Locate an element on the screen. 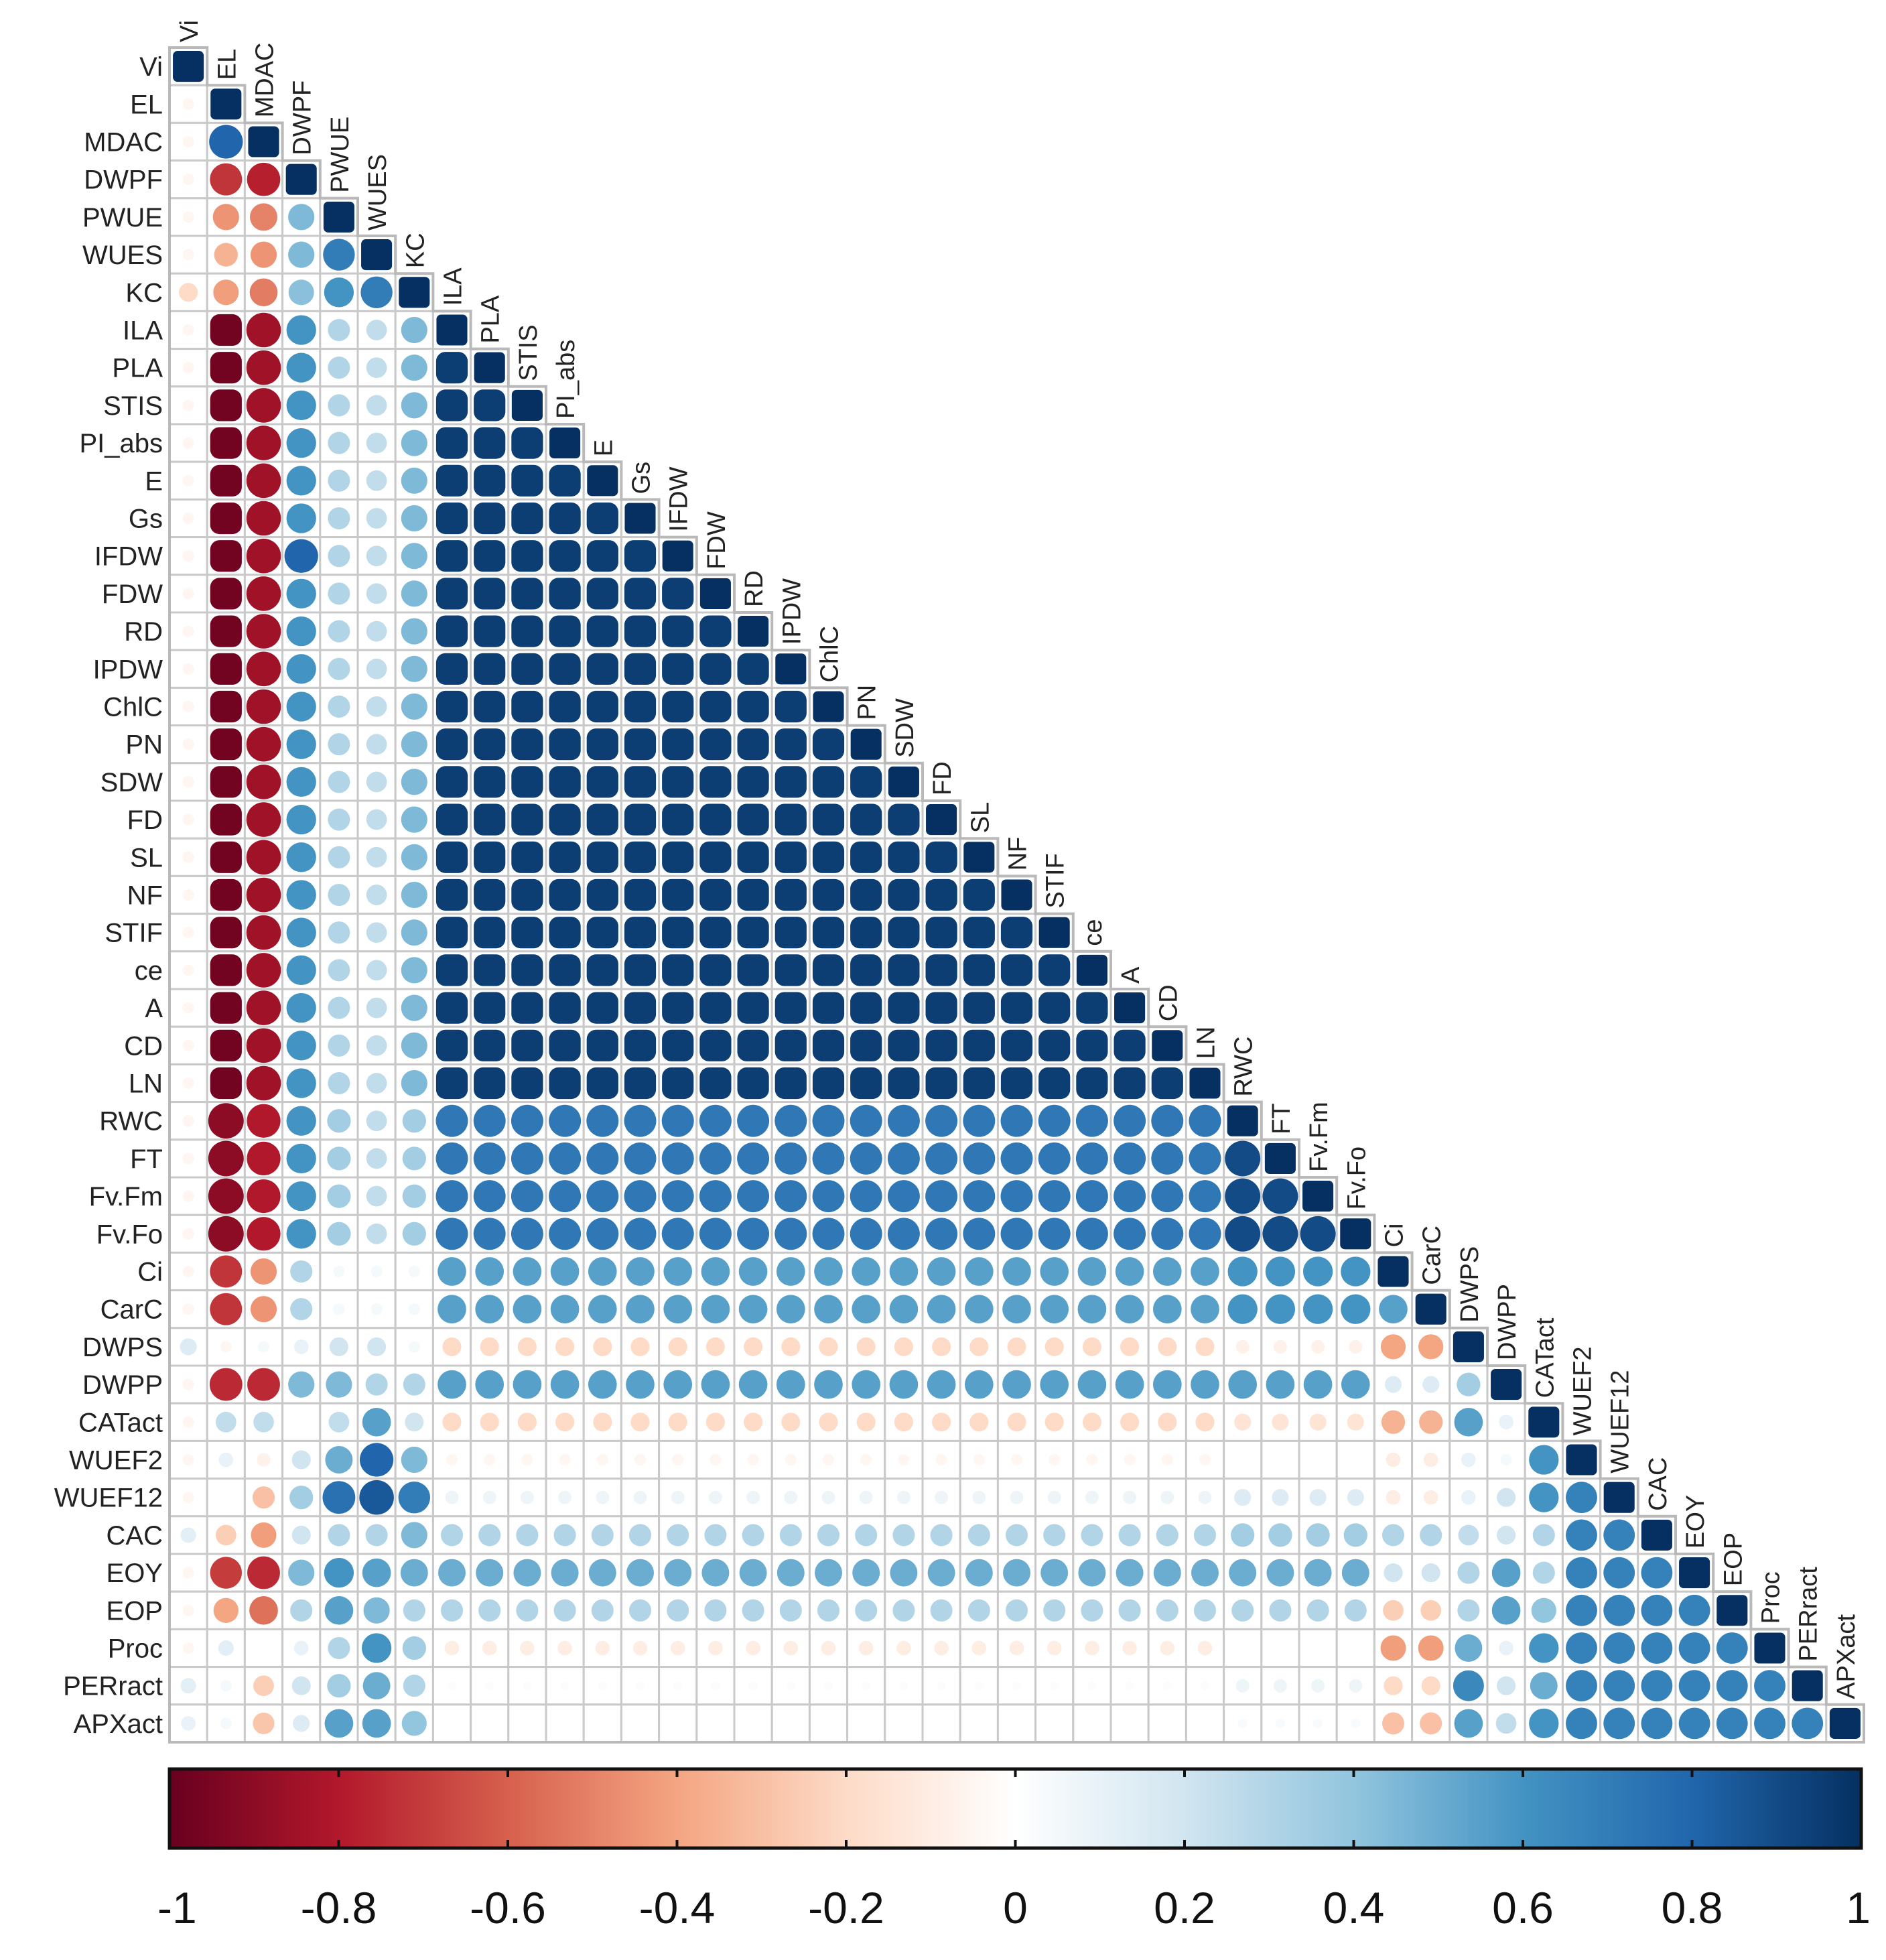 The height and width of the screenshot is (1960, 1886). corr-mark-EOP-CATact is located at coordinates (1543, 1610).